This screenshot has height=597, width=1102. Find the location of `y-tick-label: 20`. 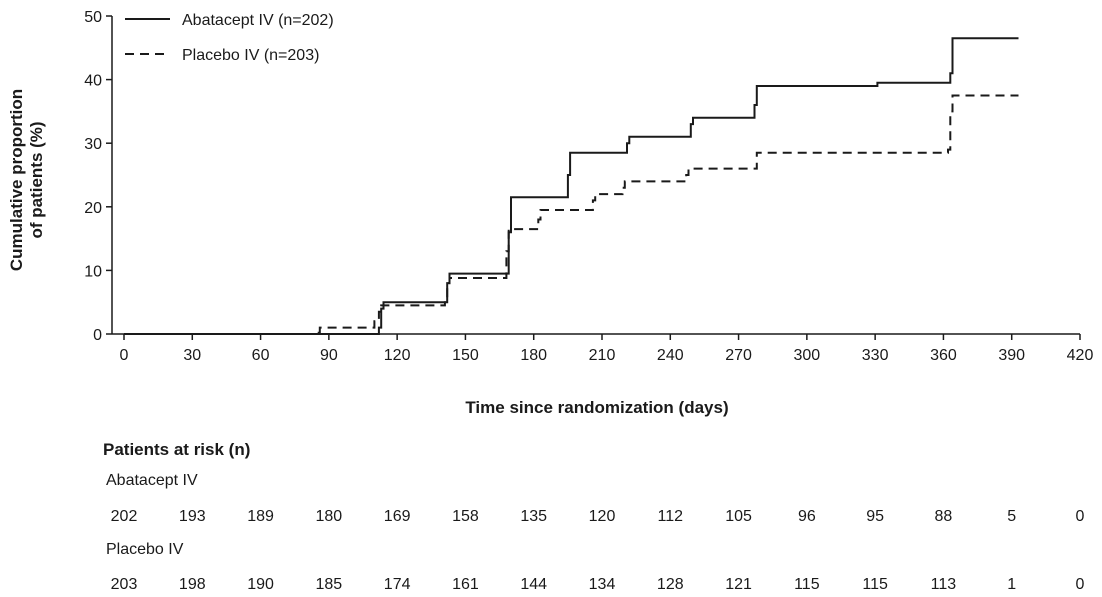

y-tick-label: 20 is located at coordinates (93, 208).